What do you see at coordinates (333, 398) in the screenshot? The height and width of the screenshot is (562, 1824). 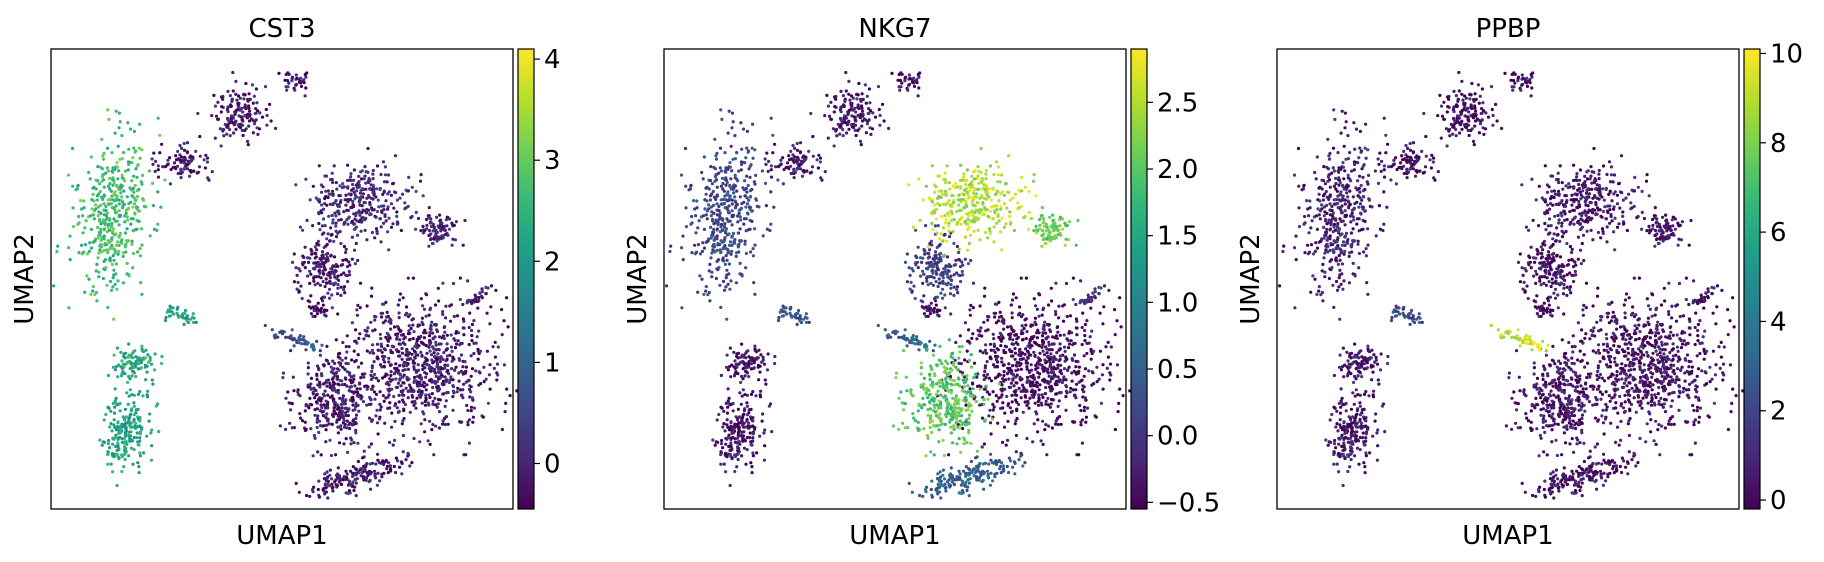 I see `cluster-center-lower` at bounding box center [333, 398].